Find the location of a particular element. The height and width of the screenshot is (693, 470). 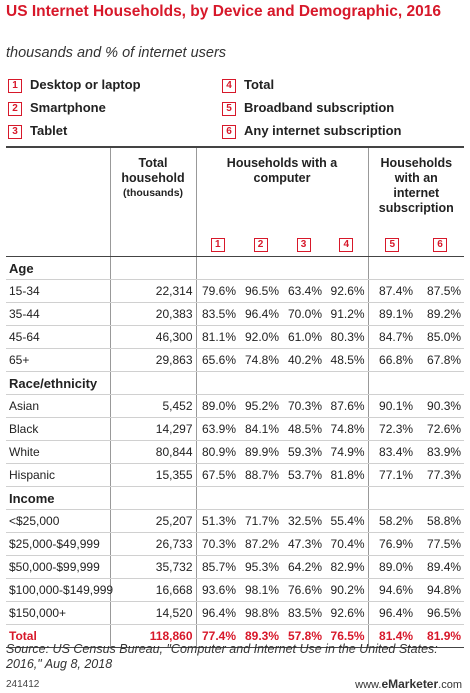

cell-value: 80.9% is located at coordinates (217, 452).